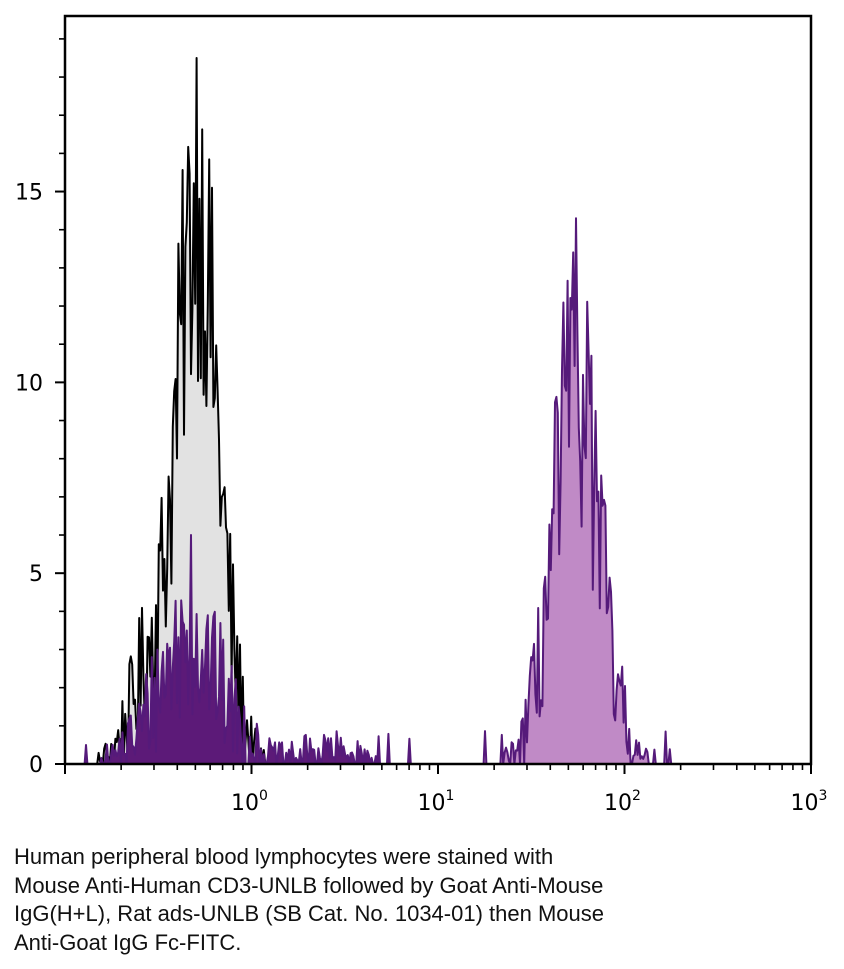 This screenshot has width=844, height=969. I want to click on x-tick-exponent: 0, so click(263, 796).